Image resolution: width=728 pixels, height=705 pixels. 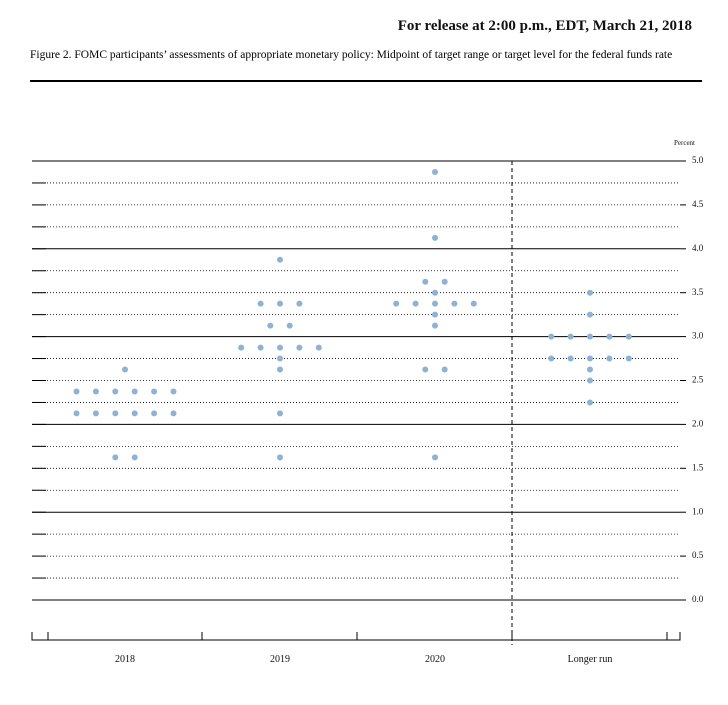 I want to click on x-tick-label: Longer run, so click(x=590, y=659).